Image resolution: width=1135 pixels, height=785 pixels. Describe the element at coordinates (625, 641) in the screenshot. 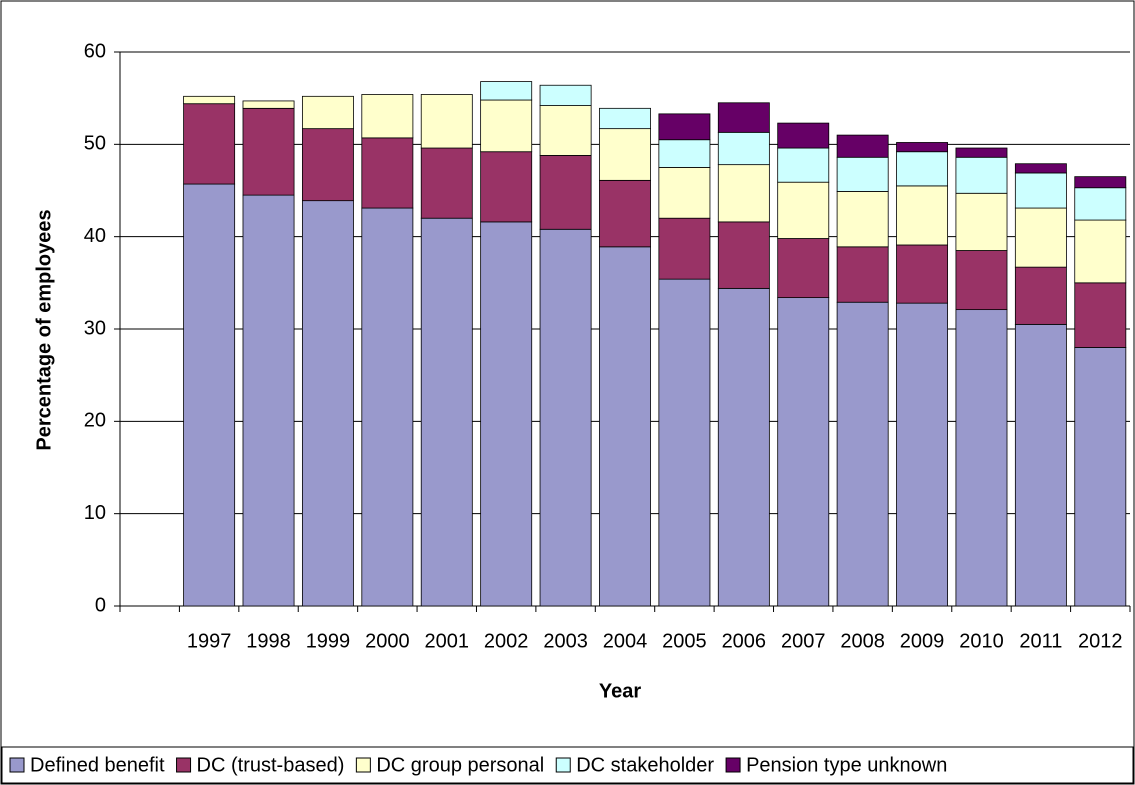

I see `x-tick-label: 2004` at that location.